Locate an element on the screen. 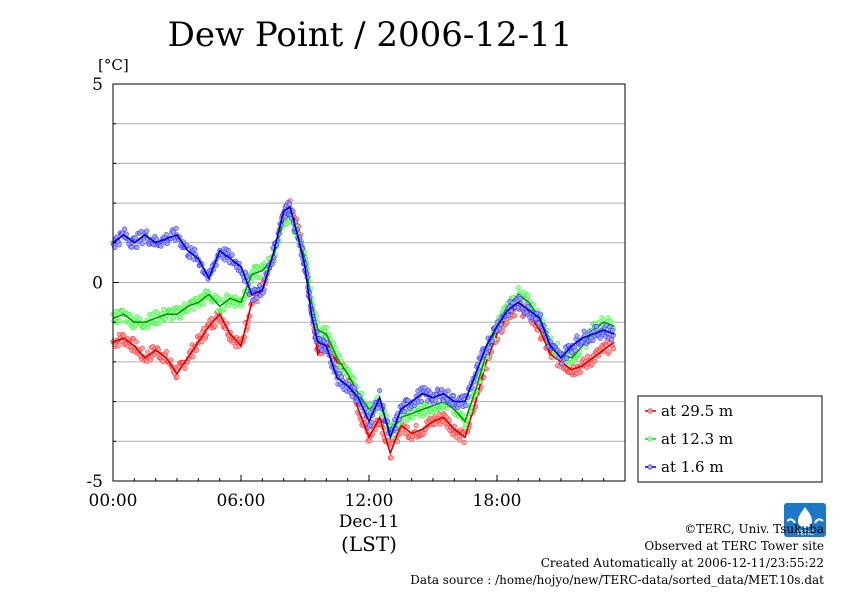 The height and width of the screenshot is (595, 842). terc-logo-icon: TERC is located at coordinates (805, 520).